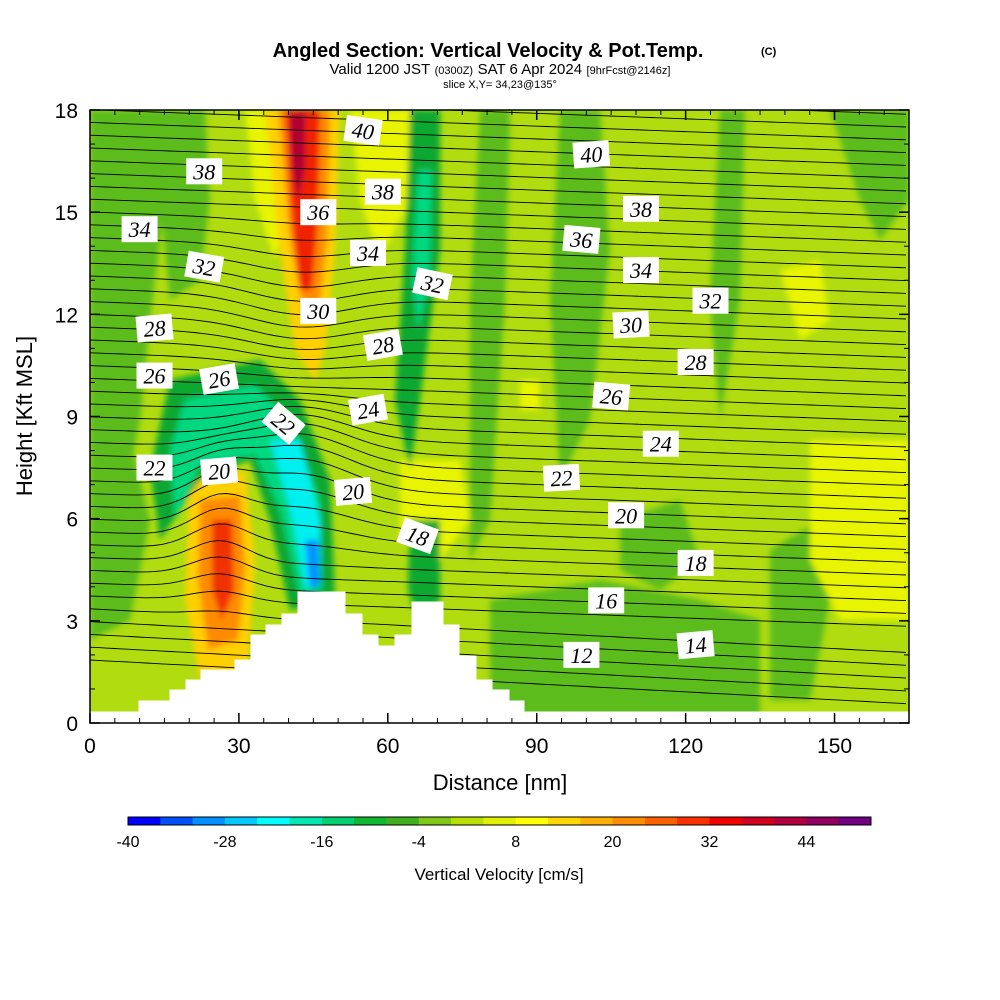  What do you see at coordinates (806, 842) in the screenshot?
I see `colorbar-tick-label: 44` at bounding box center [806, 842].